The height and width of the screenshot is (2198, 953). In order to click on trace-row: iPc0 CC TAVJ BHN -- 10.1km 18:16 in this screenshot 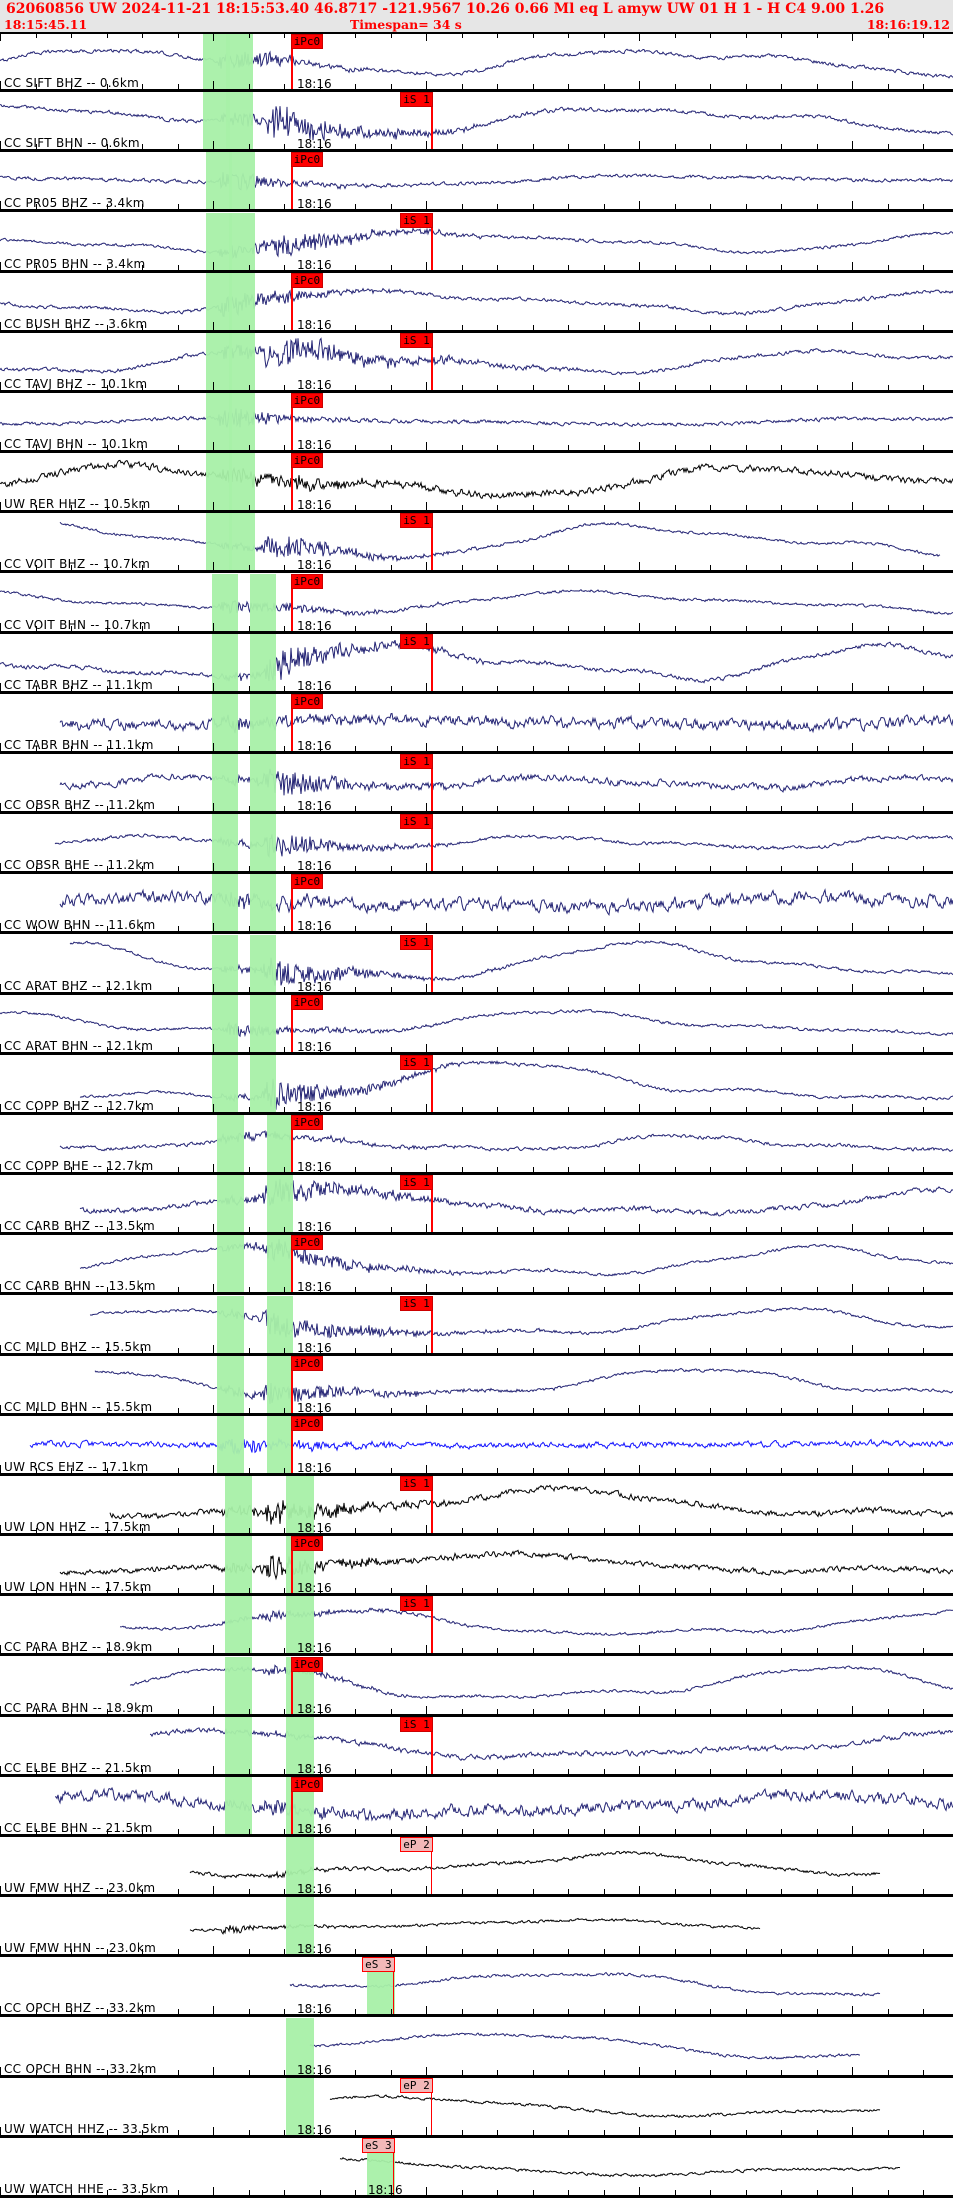, I will do `click(476, 423)`.